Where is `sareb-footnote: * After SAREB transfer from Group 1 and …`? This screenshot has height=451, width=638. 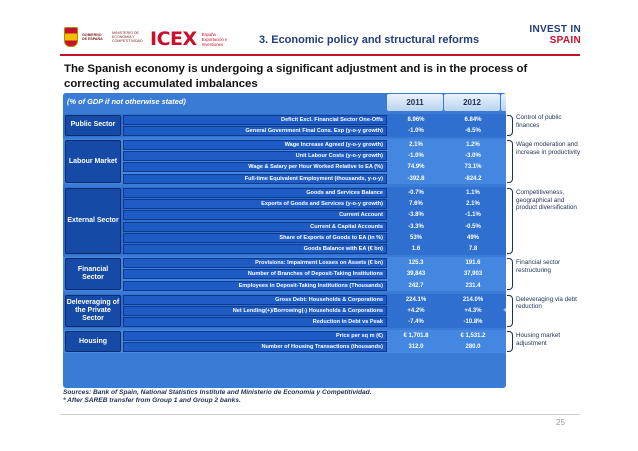 sareb-footnote: * After SAREB transfer from Group 1 and … is located at coordinates (152, 400).